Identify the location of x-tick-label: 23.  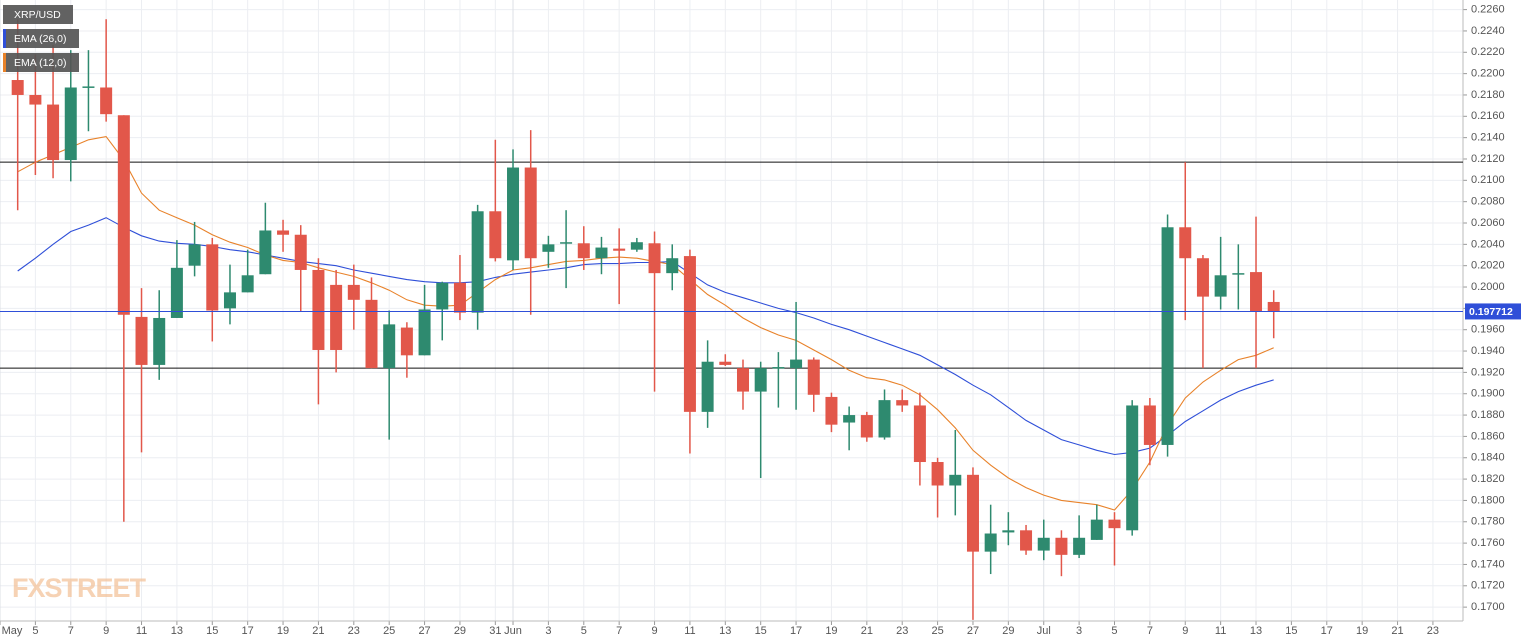
(1433, 631).